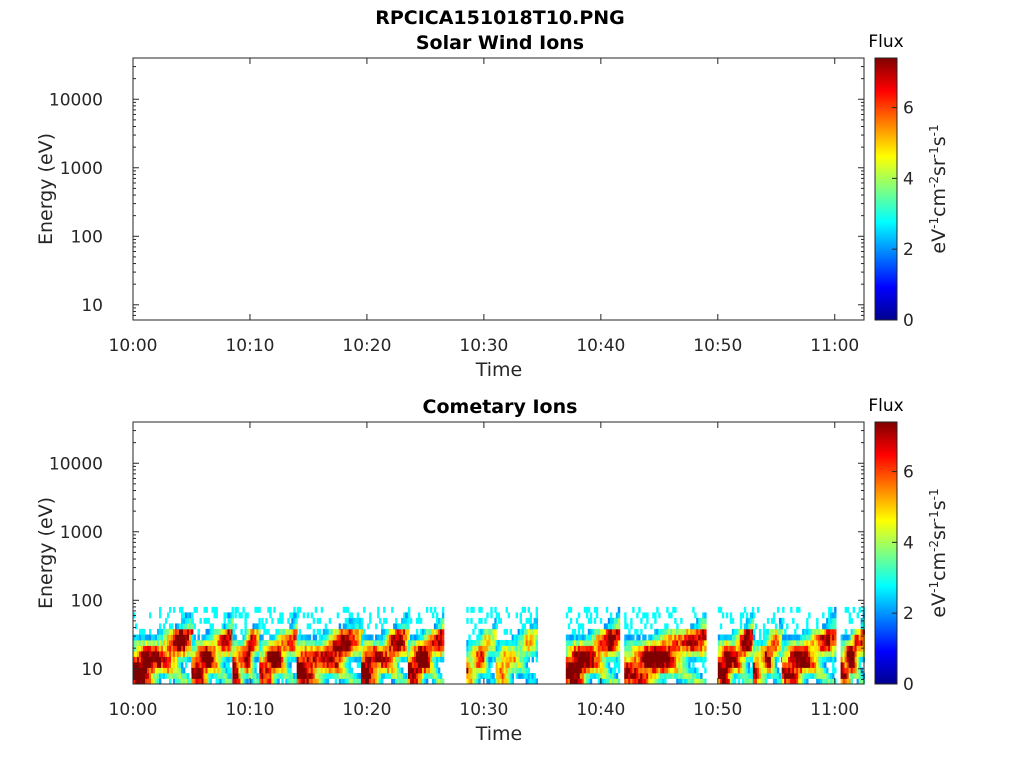 The height and width of the screenshot is (768, 1024). I want to click on x-tick-label: 10:00, so click(133, 710).